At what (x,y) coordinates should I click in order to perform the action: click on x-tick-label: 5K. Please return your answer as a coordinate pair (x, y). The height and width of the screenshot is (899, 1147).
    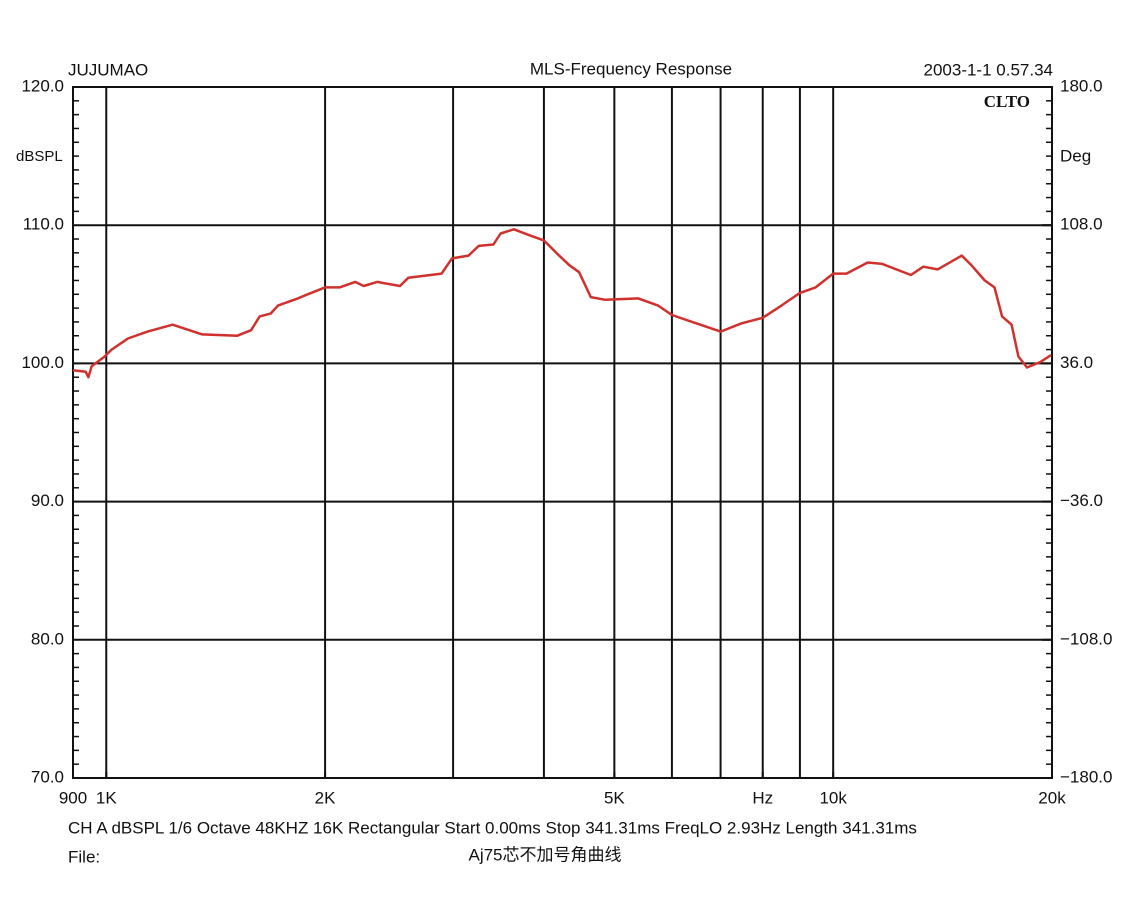
    Looking at the image, I should click on (614, 797).